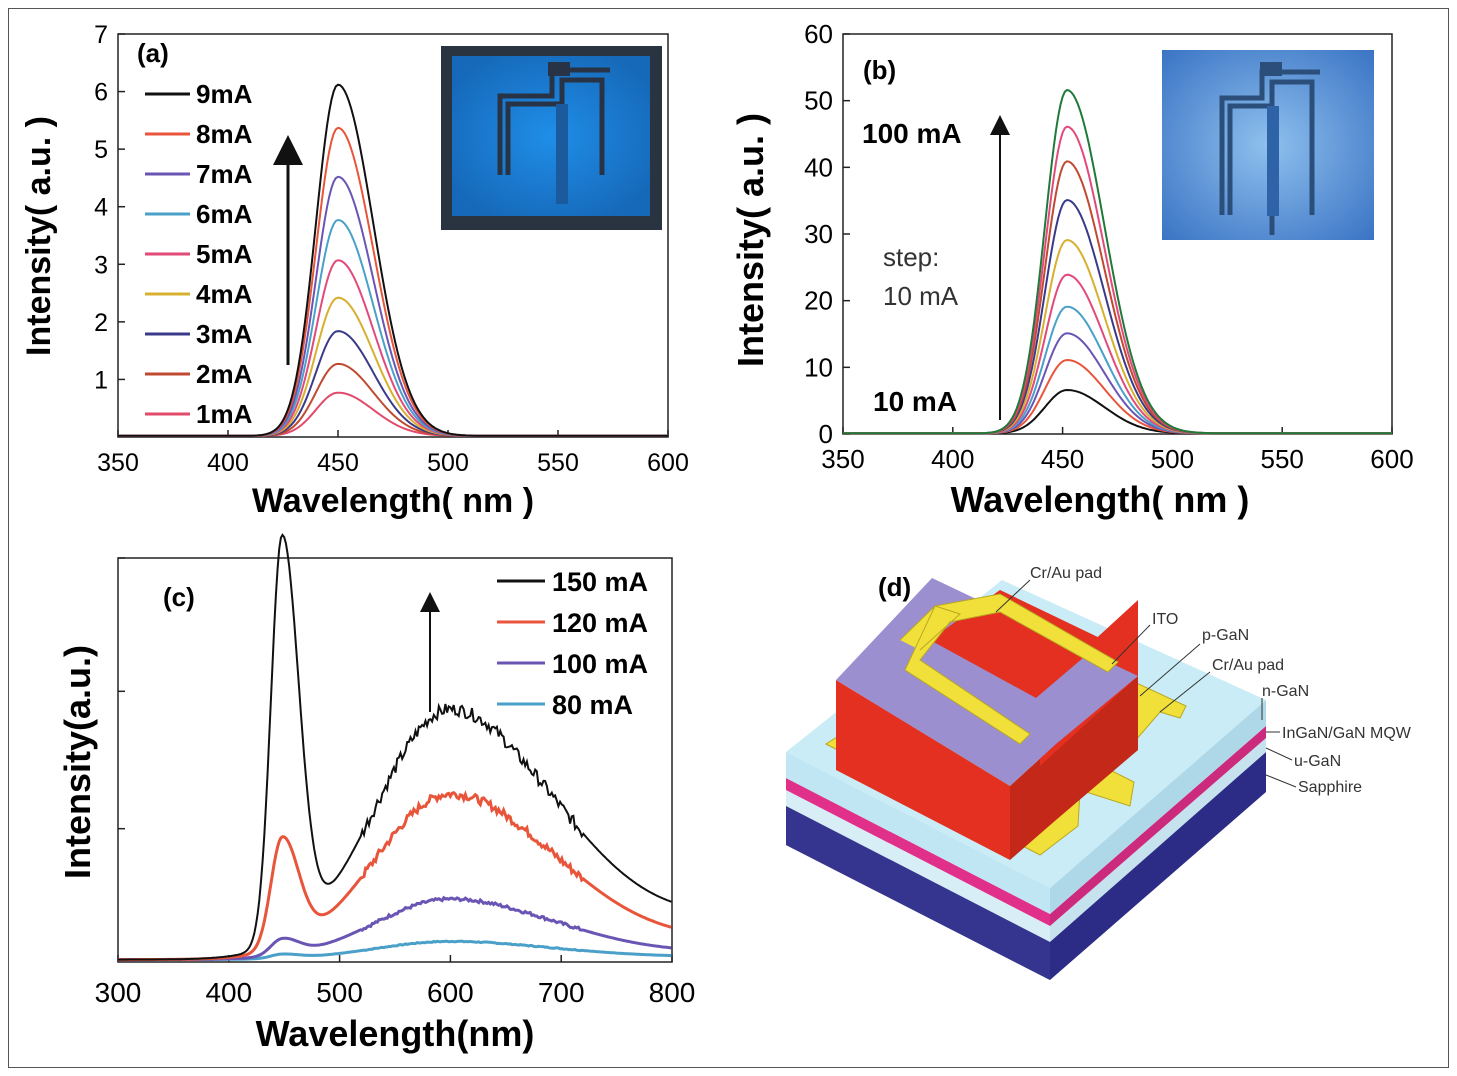  I want to click on y-tick-label: 60, so click(818, 34).